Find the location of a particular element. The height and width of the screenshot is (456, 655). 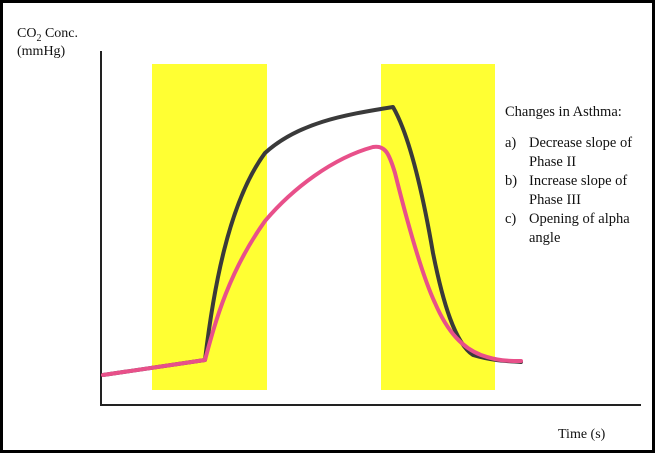

note-text: Opening of alpha angle is located at coordinates (579, 228).